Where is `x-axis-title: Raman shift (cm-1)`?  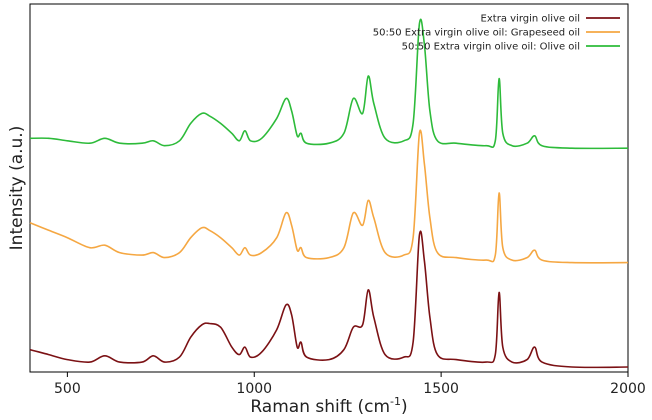
x-axis-title: Raman shift (cm-1) is located at coordinates (328, 406).